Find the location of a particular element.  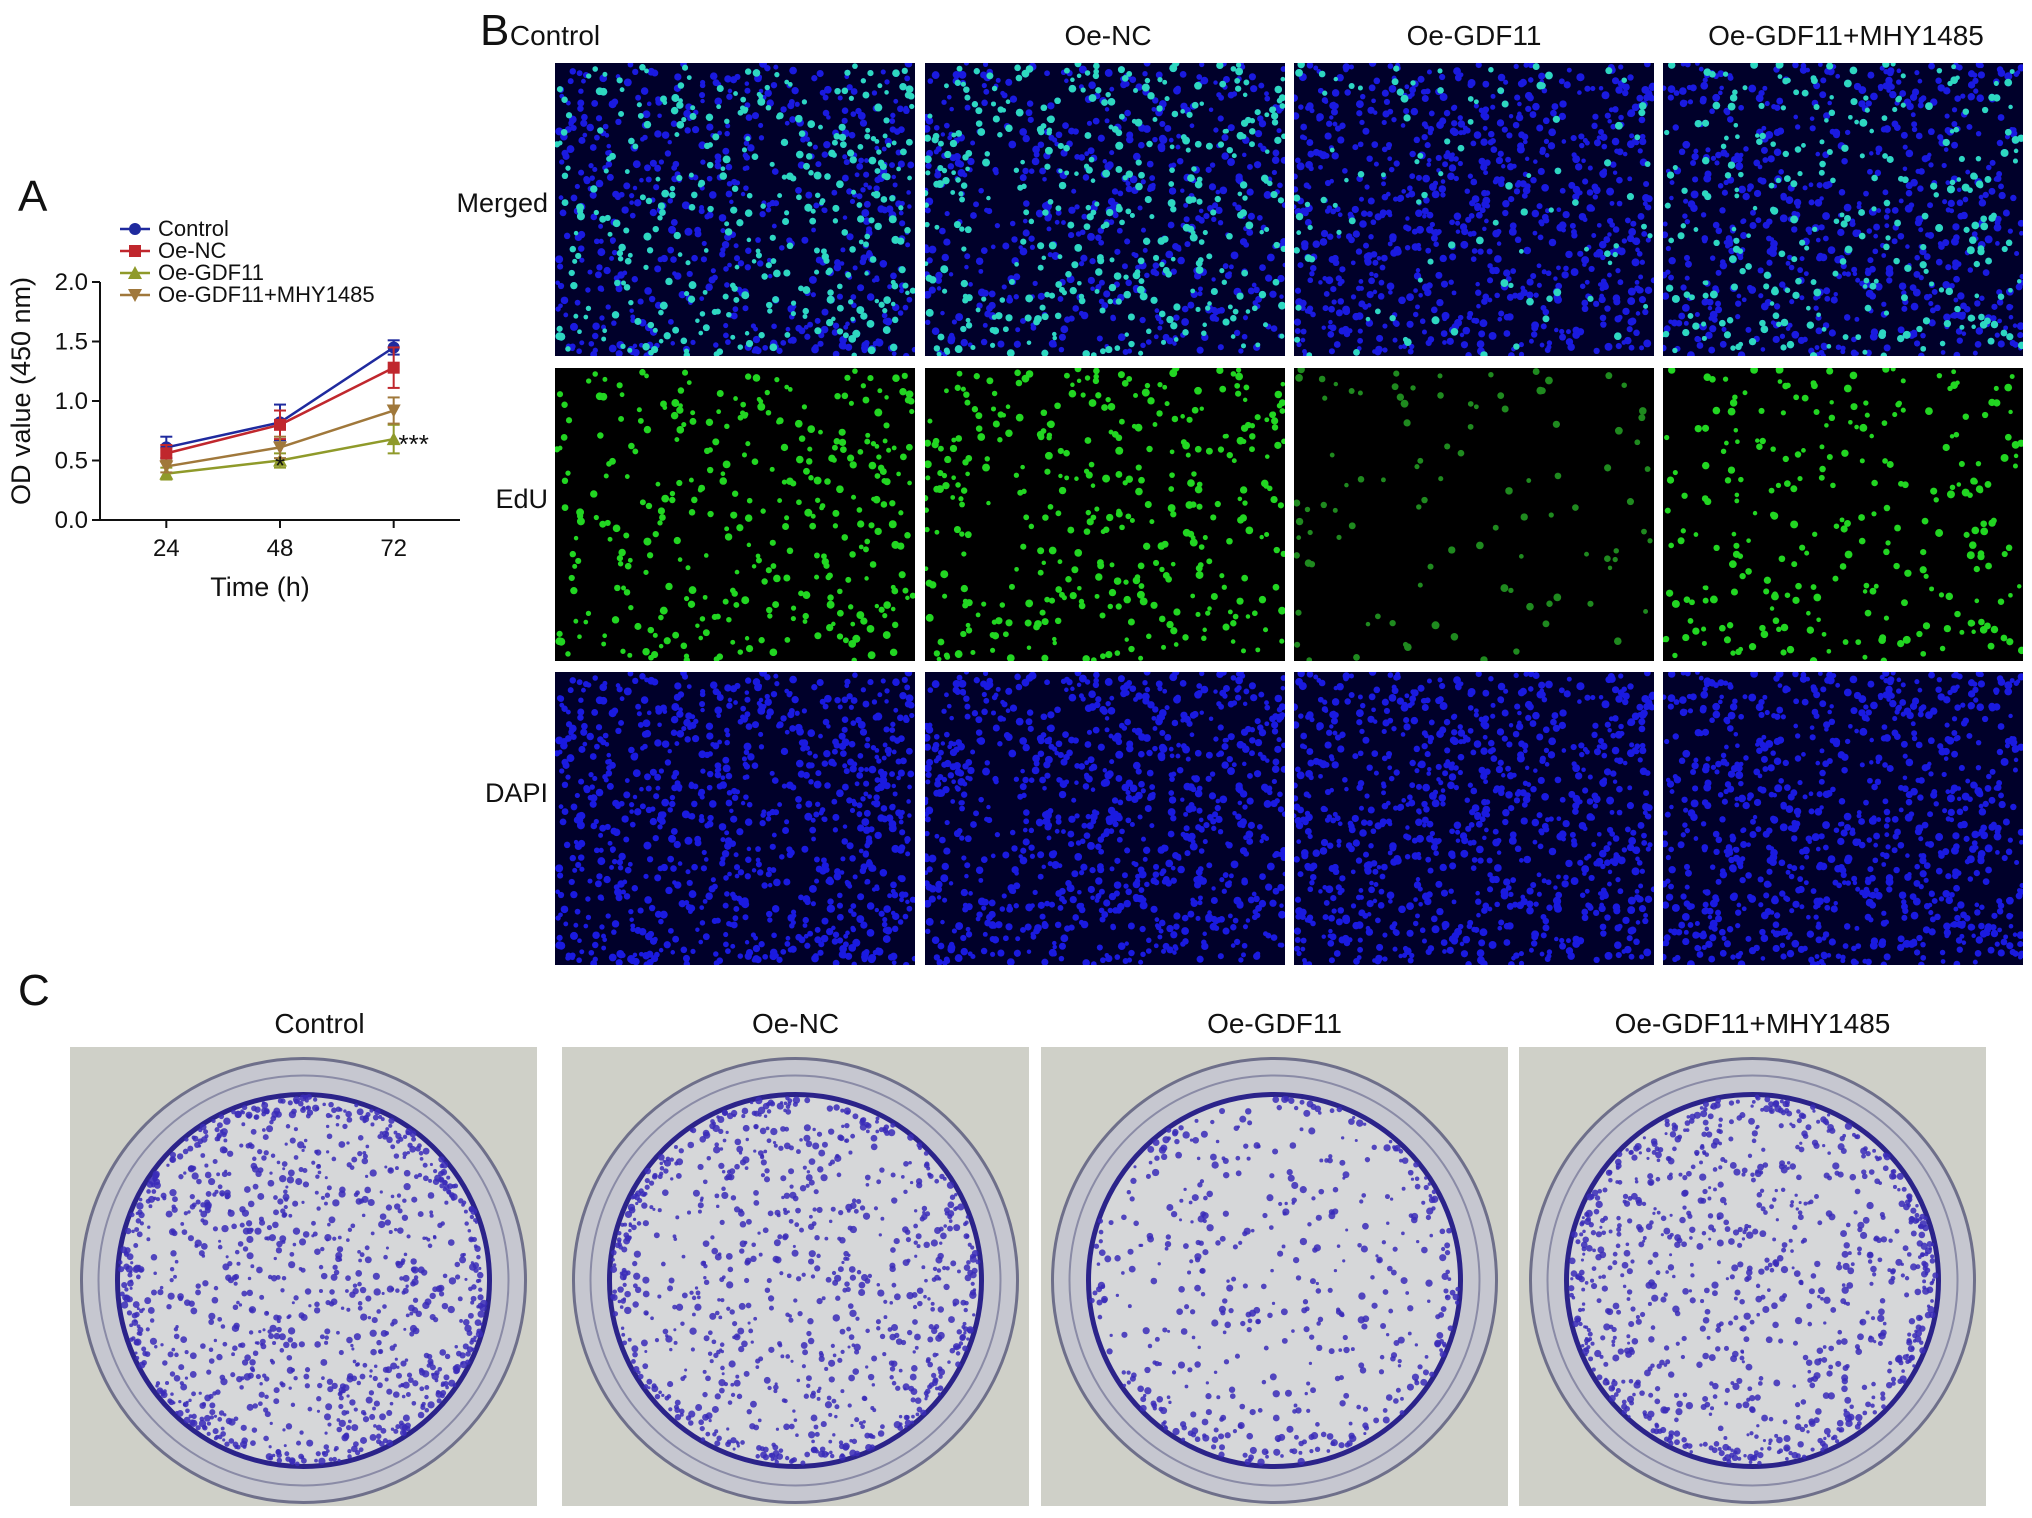

colony-plate-control is located at coordinates (303, 1276).